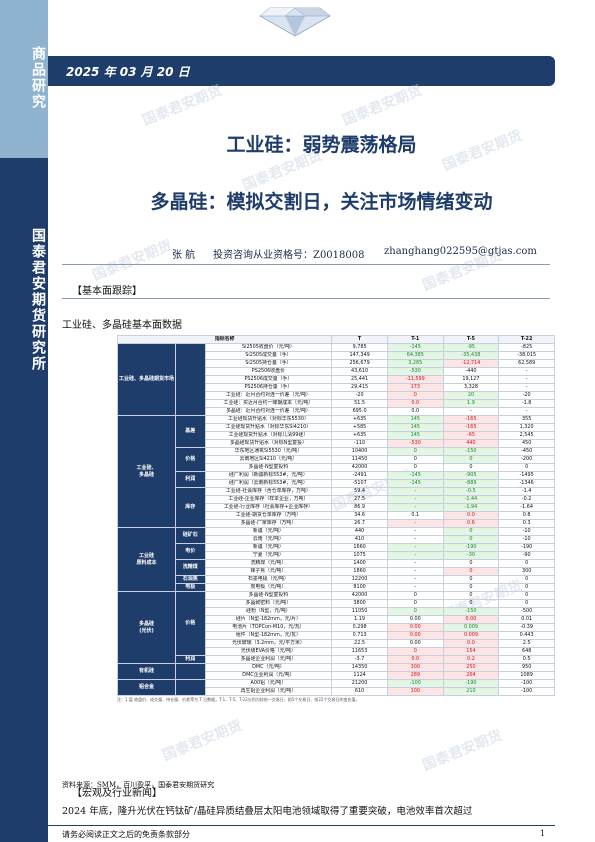  Describe the element at coordinates (190, 535) in the screenshot. I see `row-subgroup-label: 硅矿石` at that location.